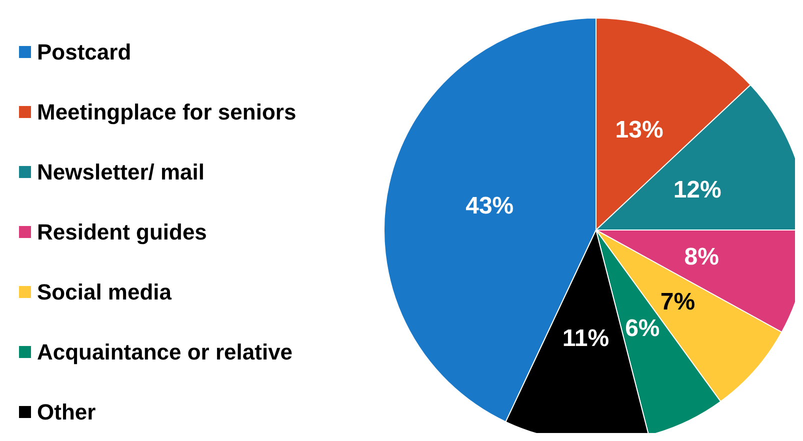  I want to click on legend-label: Acquaintance or relative, so click(165, 352).